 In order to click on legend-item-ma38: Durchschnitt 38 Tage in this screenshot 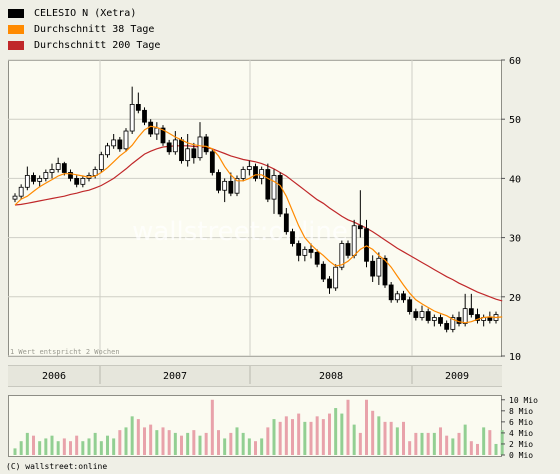, I will do `click(84, 29)`.